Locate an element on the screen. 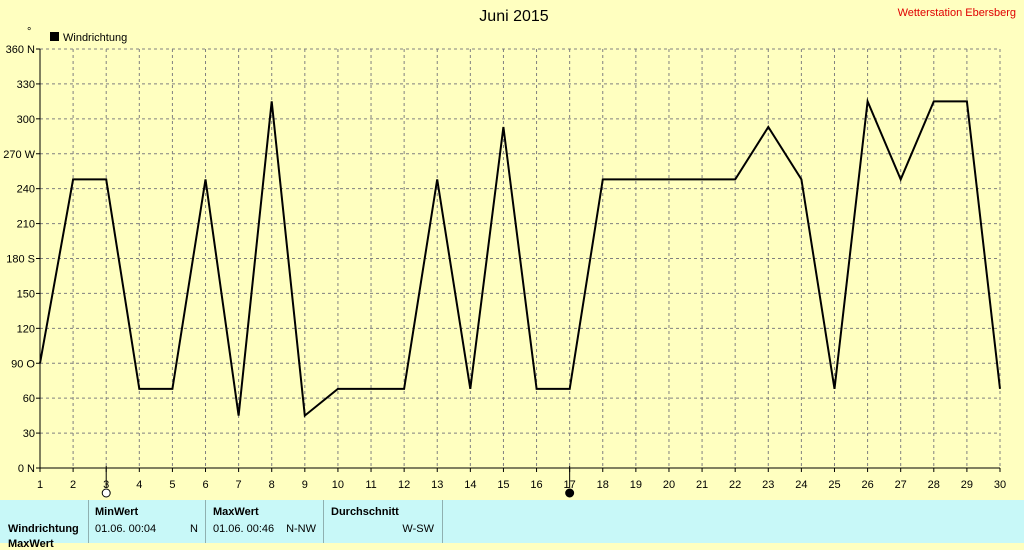 This screenshot has height=550, width=1024. x-tick-label: 5 is located at coordinates (172, 485).